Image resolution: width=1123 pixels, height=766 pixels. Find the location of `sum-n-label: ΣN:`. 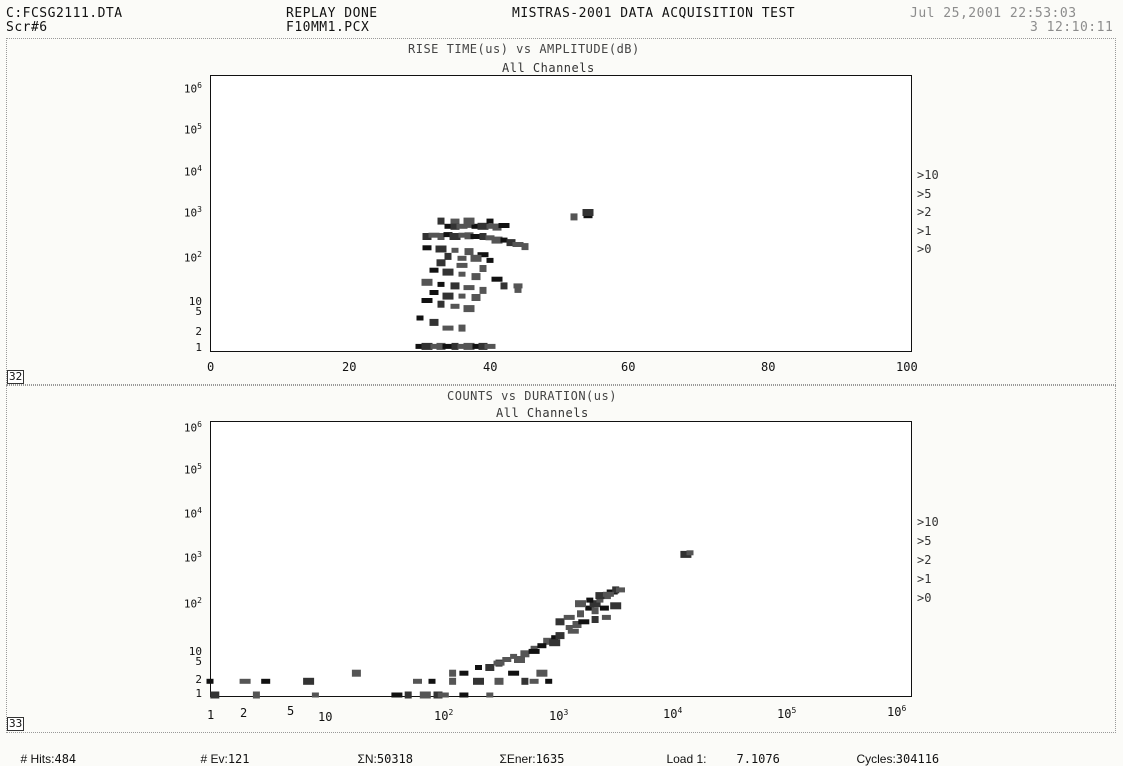

sum-n-label: ΣN: is located at coordinates (367, 759).